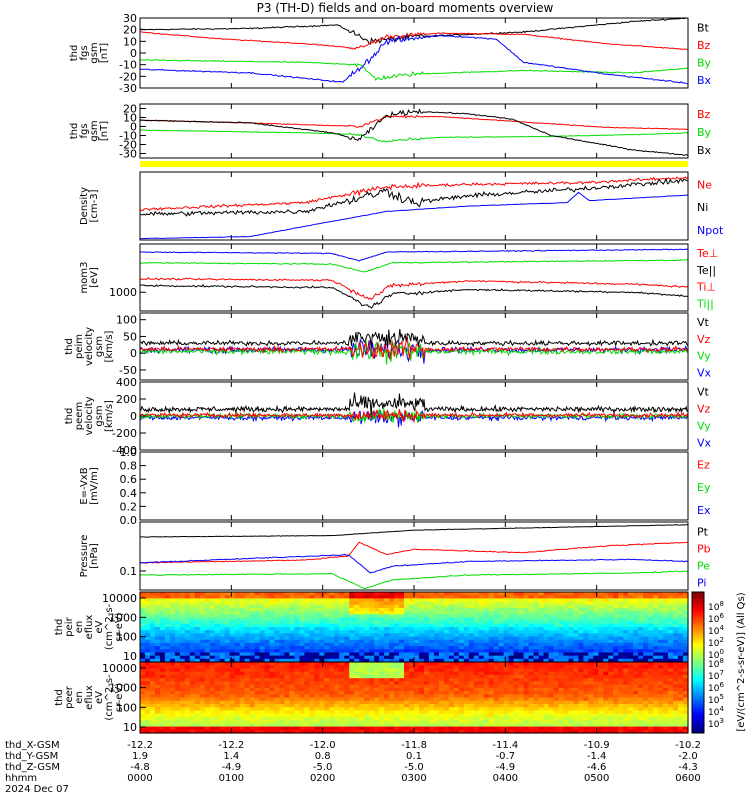  Describe the element at coordinates (414, 164) in the screenshot. I see `quality-flag-bar` at that location.